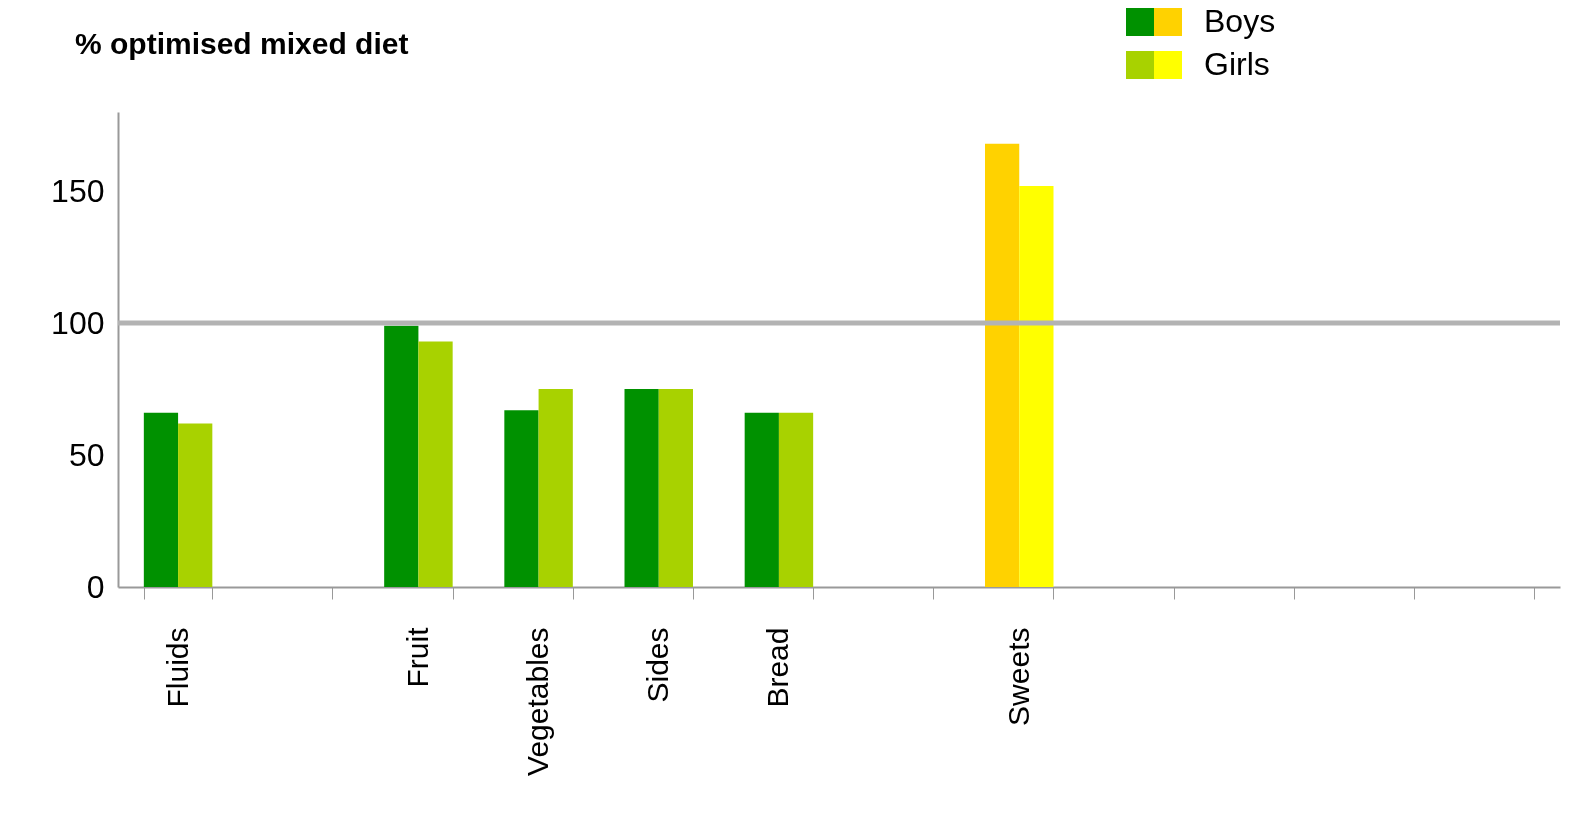 The image size is (1572, 817). I want to click on x-tick-label: Sides, so click(658, 665).